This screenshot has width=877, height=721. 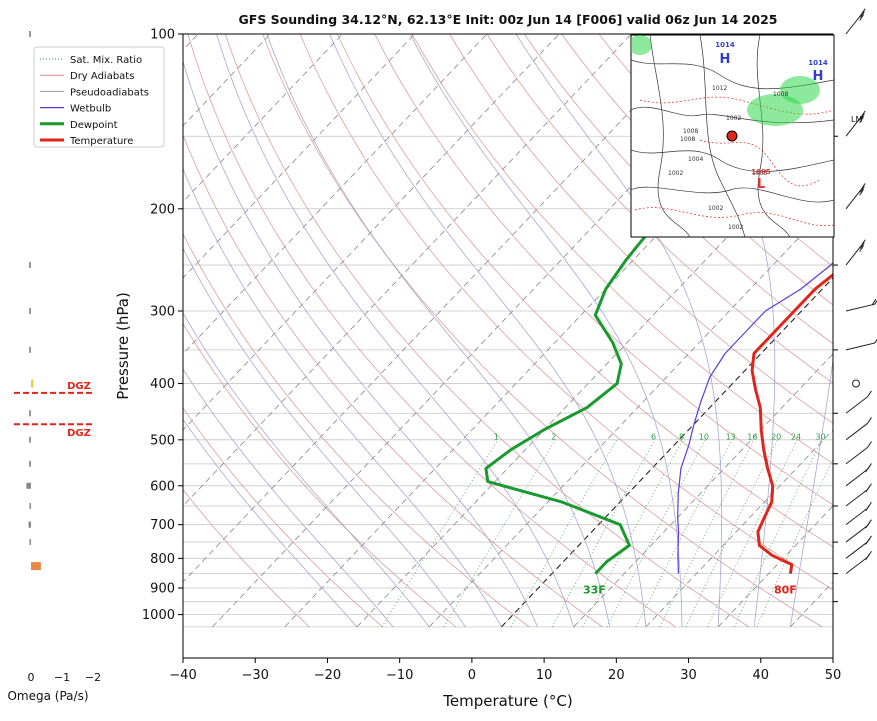 I want to click on y-tick-label: 100, so click(x=162, y=35).